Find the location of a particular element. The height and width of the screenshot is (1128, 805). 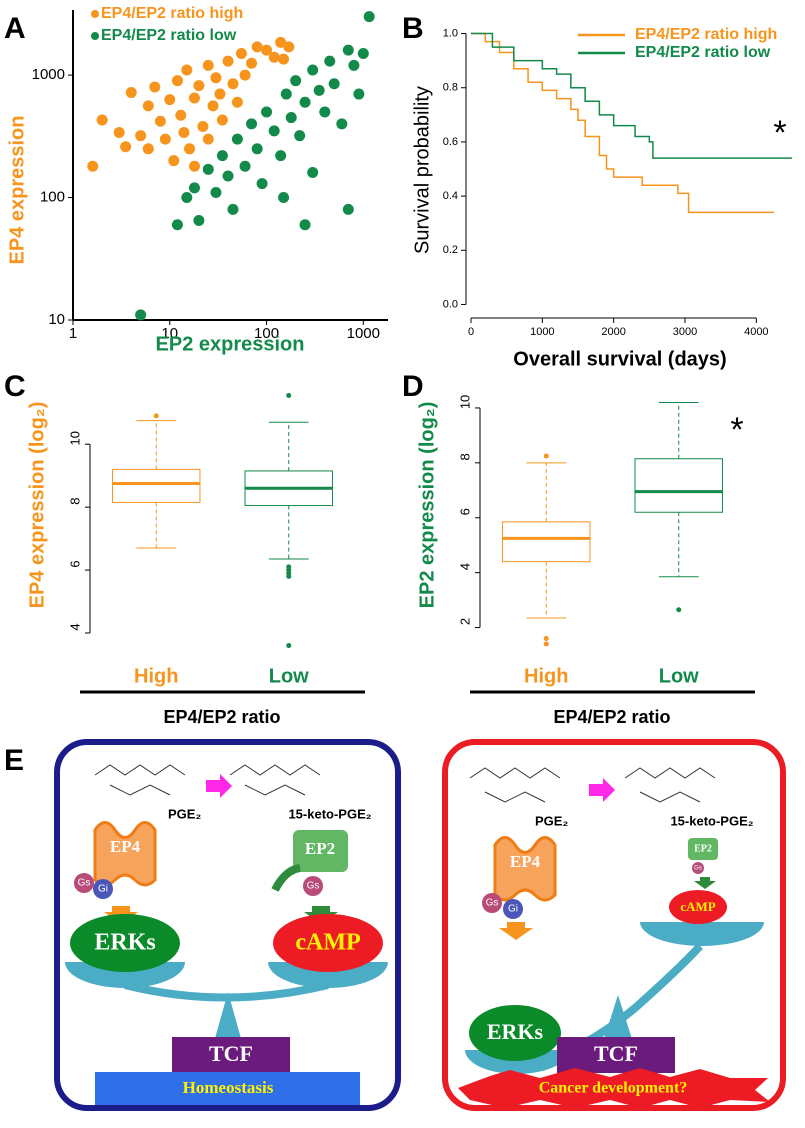

fulcrum is located at coordinates (228, 1017).